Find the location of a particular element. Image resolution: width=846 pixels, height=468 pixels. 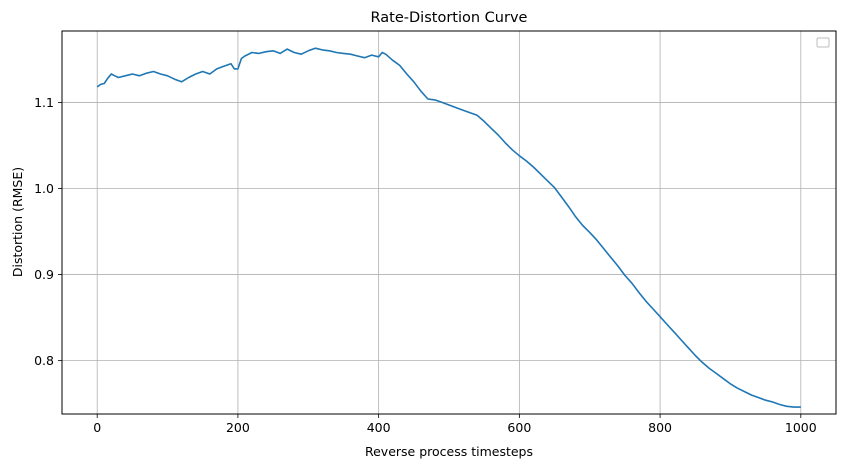

y-axis: 0.8 0.9 1.0 1.1 is located at coordinates (48, 231).